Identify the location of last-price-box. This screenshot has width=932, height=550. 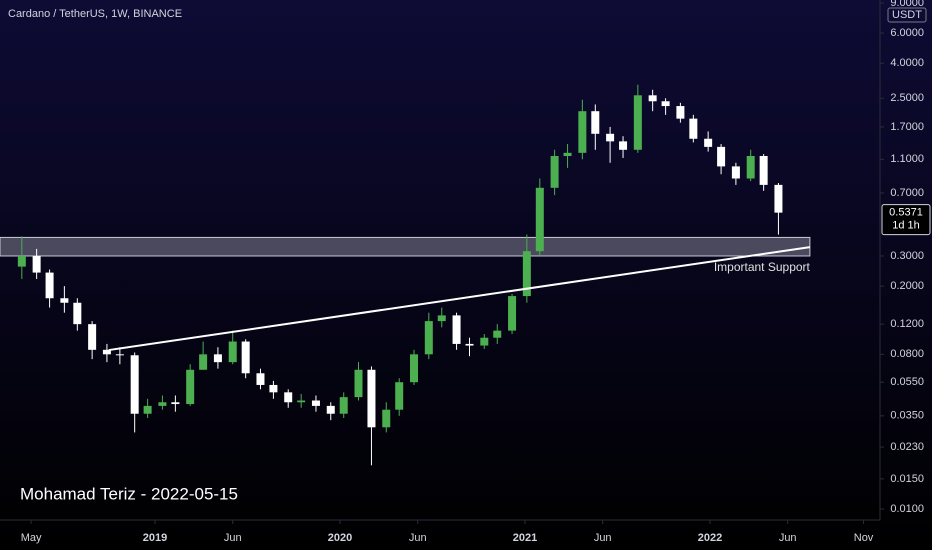
(906, 220).